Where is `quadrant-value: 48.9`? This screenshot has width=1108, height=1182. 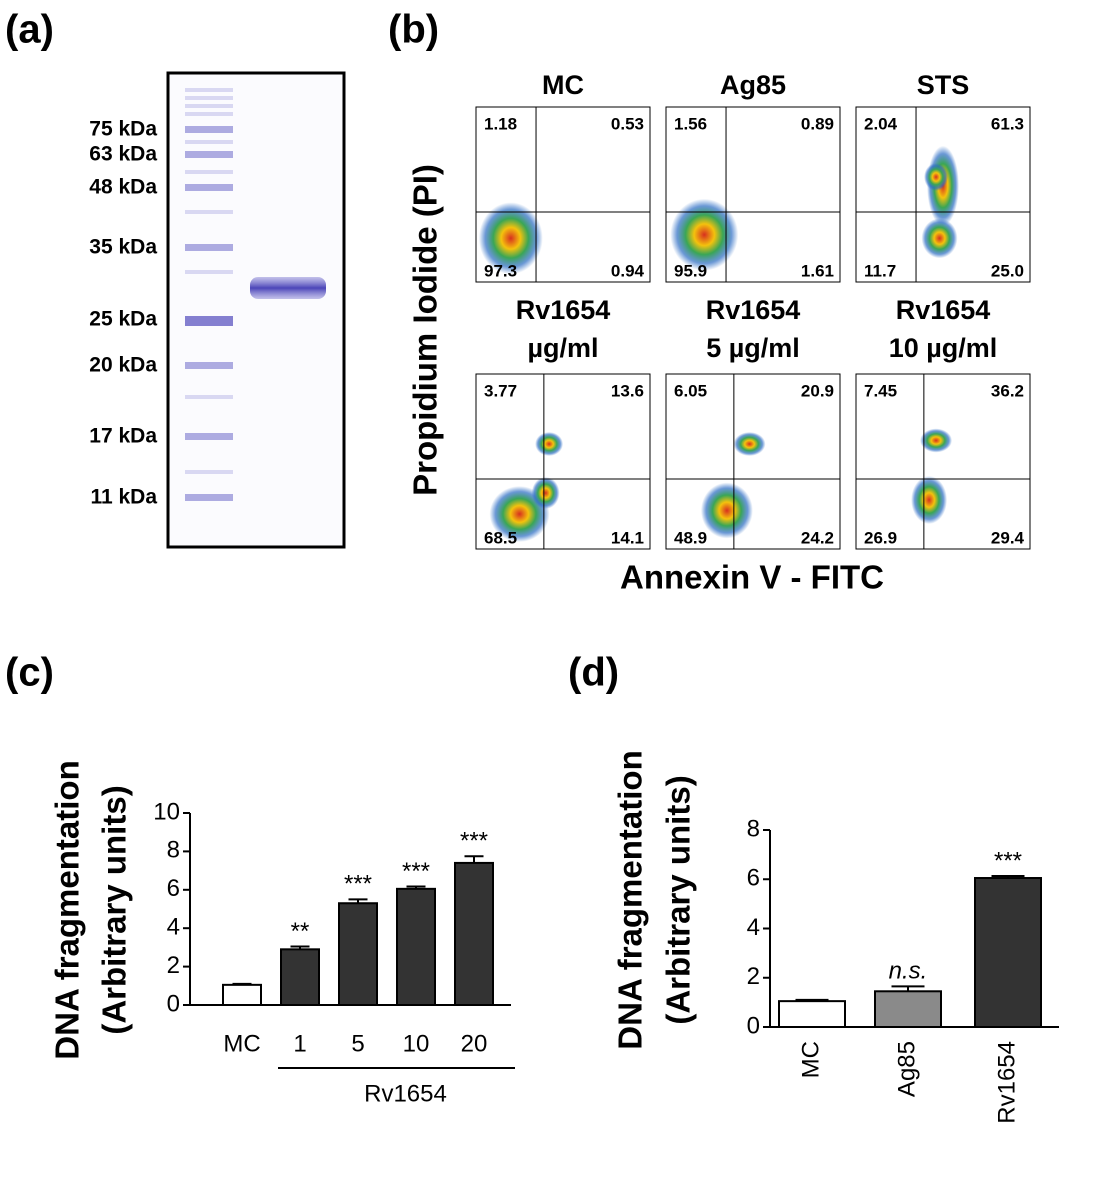 quadrant-value: 48.9 is located at coordinates (690, 537).